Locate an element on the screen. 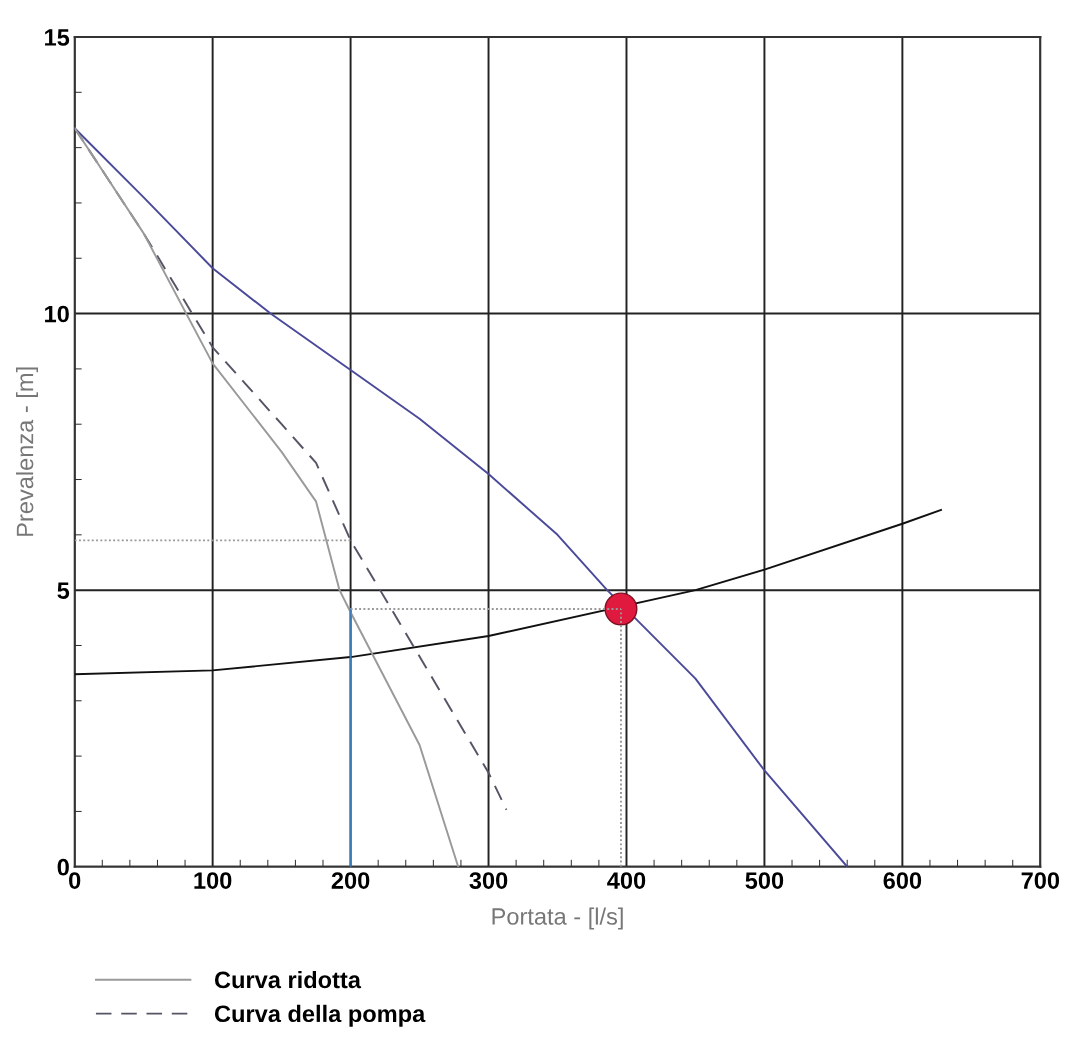 The image size is (1067, 1057). y-tick-label: 10 is located at coordinates (57, 314).